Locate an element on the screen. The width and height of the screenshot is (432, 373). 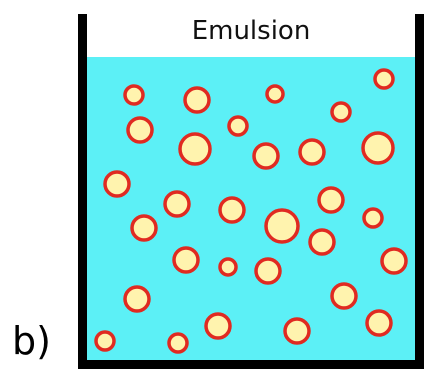
panel-label: b) is located at coordinates (31, 341).